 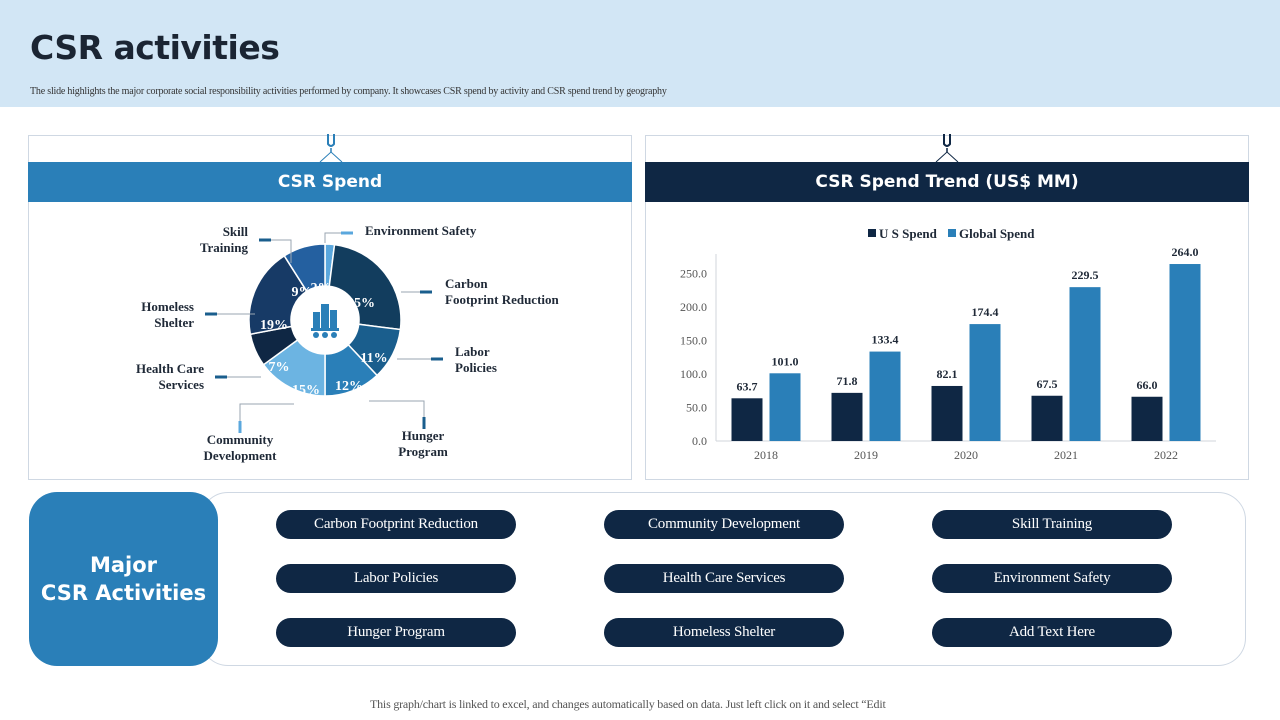 What do you see at coordinates (966, 455) in the screenshot?
I see `x-tick-label: 2020` at bounding box center [966, 455].